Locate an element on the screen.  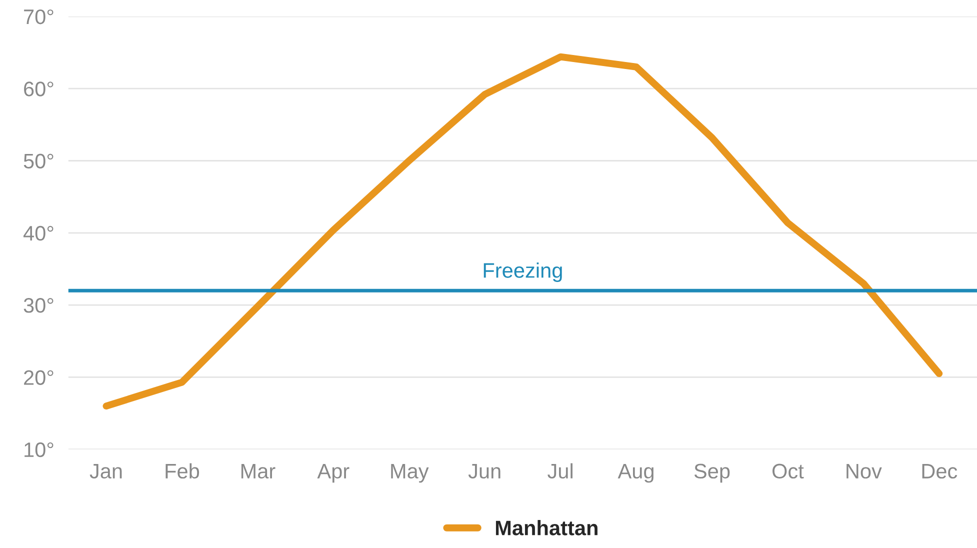
y-tick-label: 50° is located at coordinates (39, 161).